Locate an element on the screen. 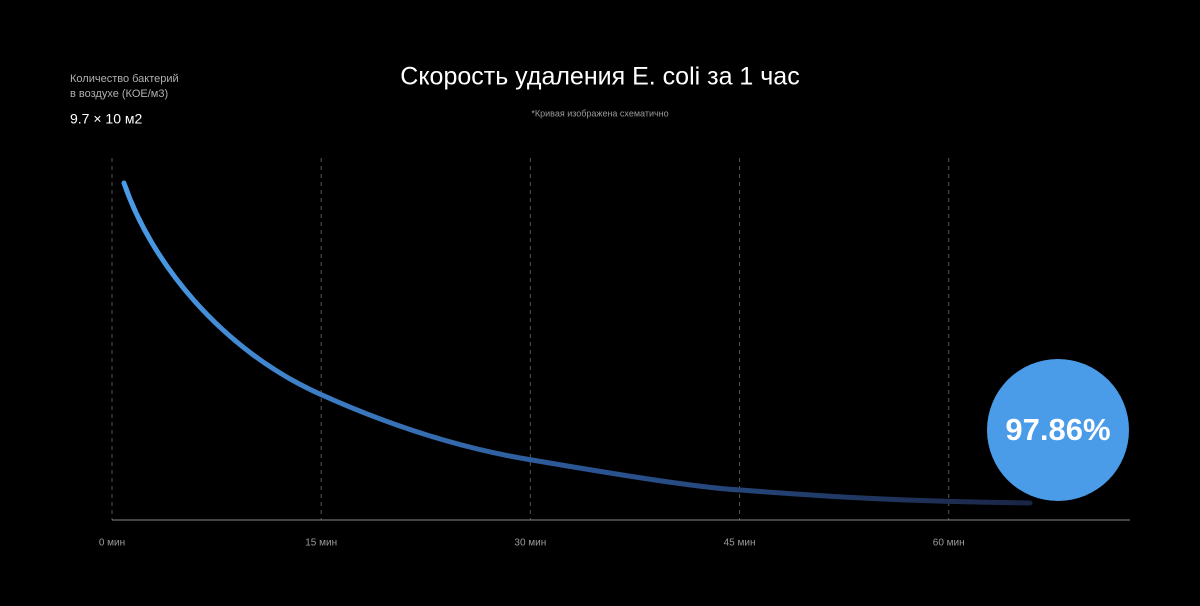 The height and width of the screenshot is (606, 1200). result-label: 97.86% is located at coordinates (1057, 429).